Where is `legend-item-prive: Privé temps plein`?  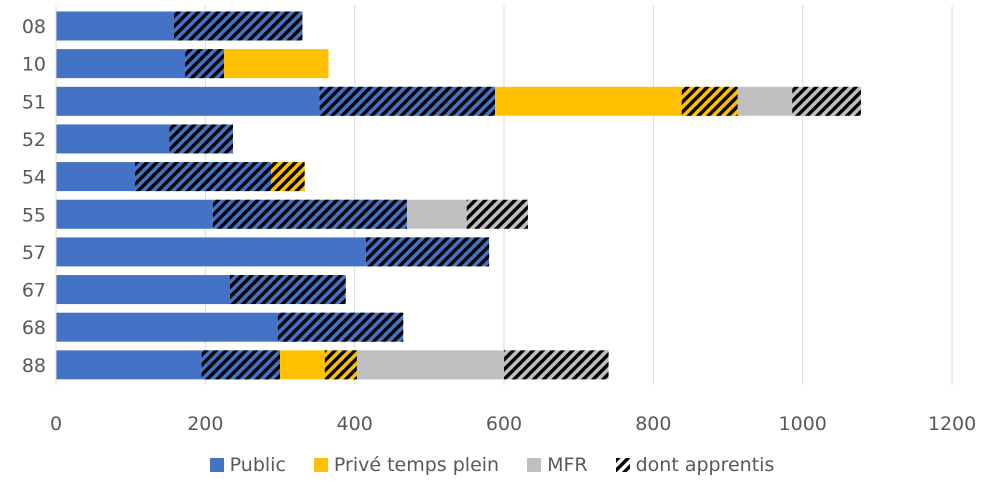 legend-item-prive: Privé temps plein is located at coordinates (406, 465).